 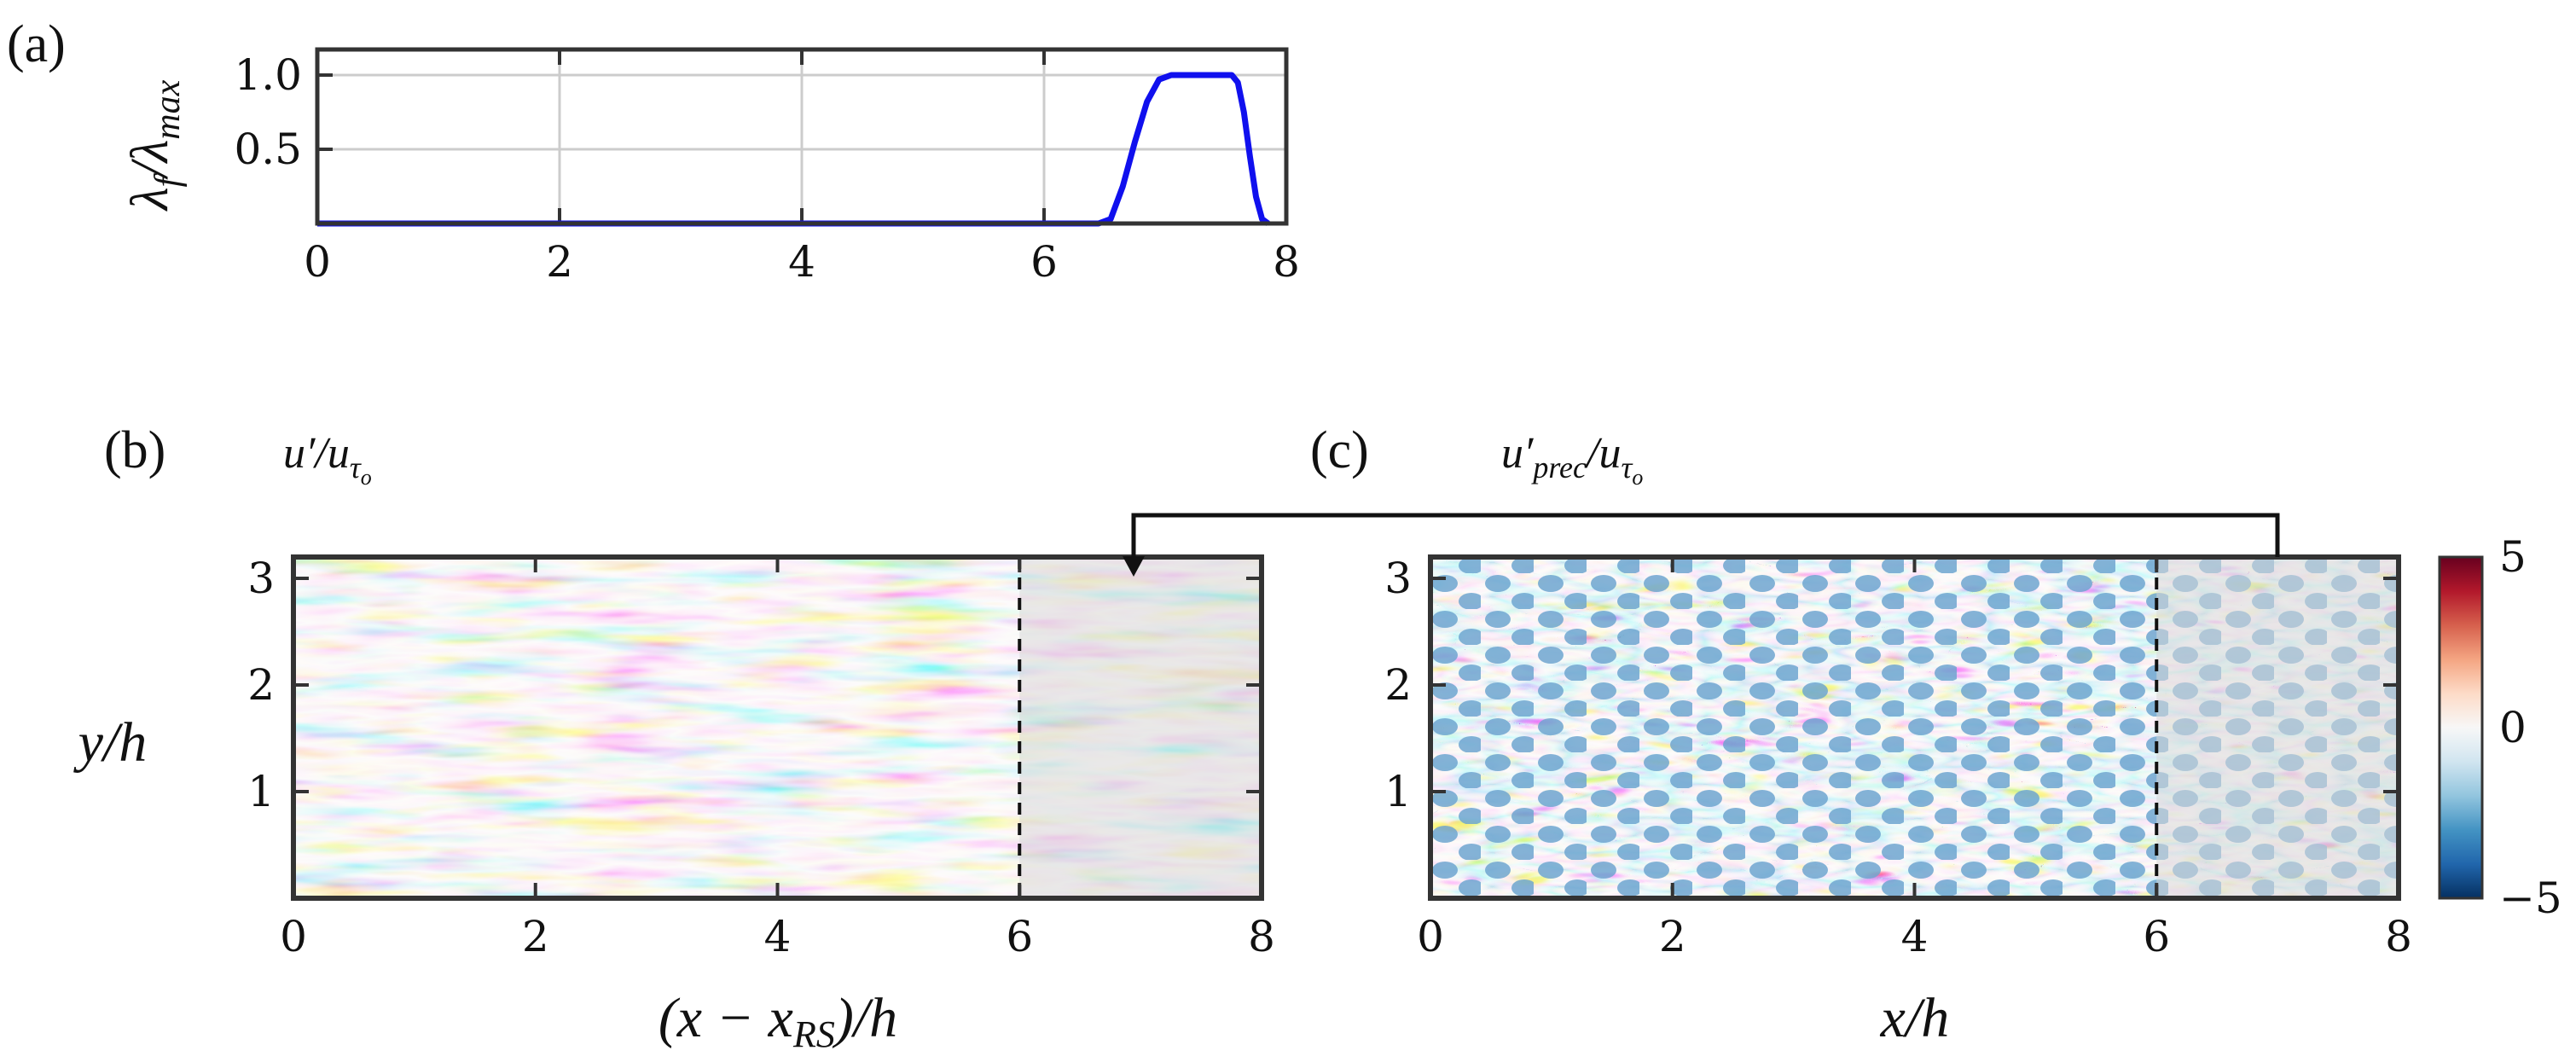 I want to click on panel-a-xtick-label: 0, so click(x=317, y=262).